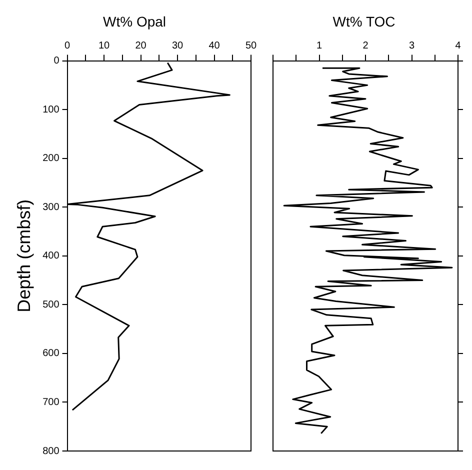 This screenshot has height=470, width=472. I want to click on y-tick-label: 100, so click(51, 110).